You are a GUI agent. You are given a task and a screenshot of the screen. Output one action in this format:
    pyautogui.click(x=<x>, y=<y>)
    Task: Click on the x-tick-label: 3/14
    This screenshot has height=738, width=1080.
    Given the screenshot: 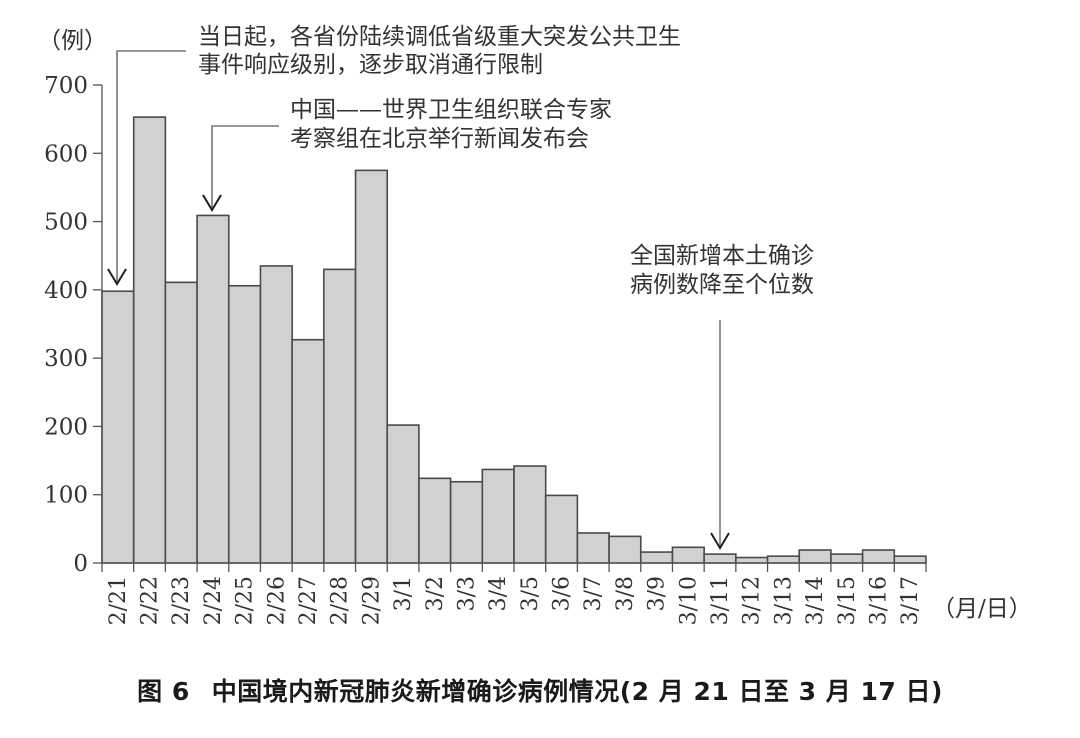 What is the action you would take?
    pyautogui.click(x=815, y=600)
    